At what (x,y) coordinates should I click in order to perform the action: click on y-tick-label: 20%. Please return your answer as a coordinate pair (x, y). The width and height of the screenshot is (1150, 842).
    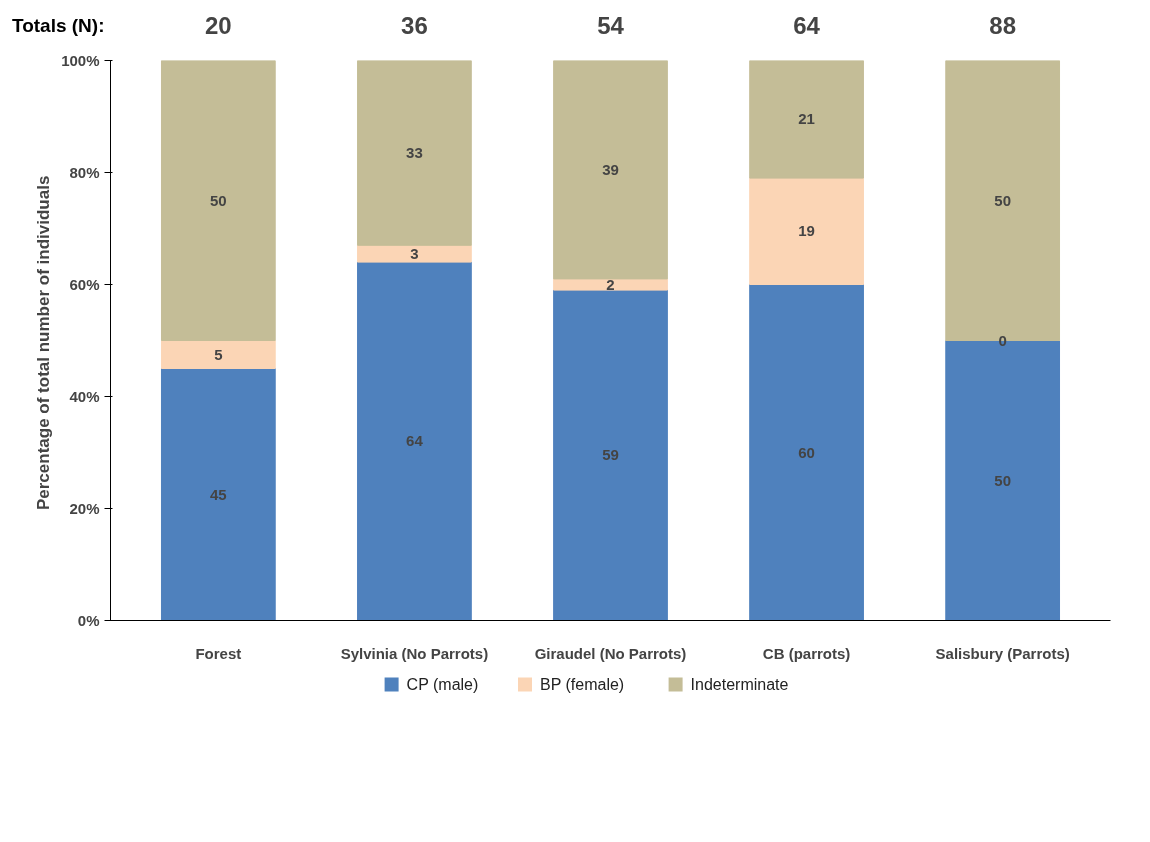
    Looking at the image, I should click on (84, 508).